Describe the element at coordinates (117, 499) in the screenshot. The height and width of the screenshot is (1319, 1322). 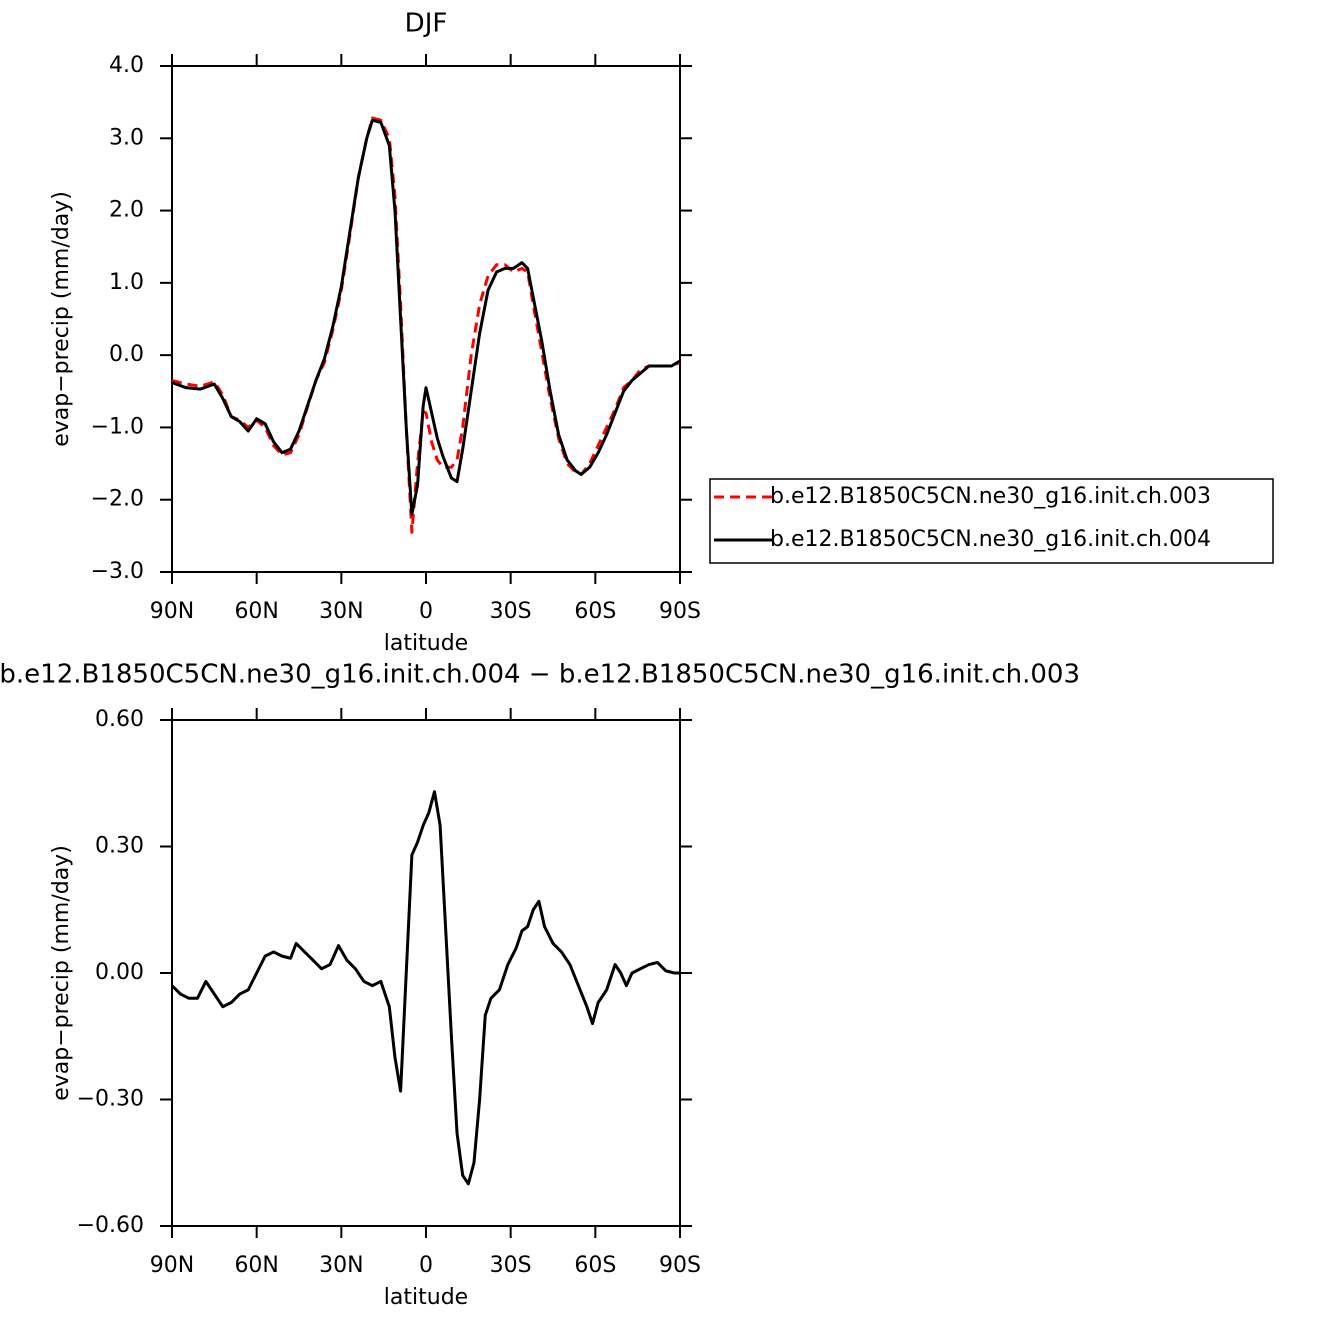
I see `y-tick-label: −2.0` at that location.